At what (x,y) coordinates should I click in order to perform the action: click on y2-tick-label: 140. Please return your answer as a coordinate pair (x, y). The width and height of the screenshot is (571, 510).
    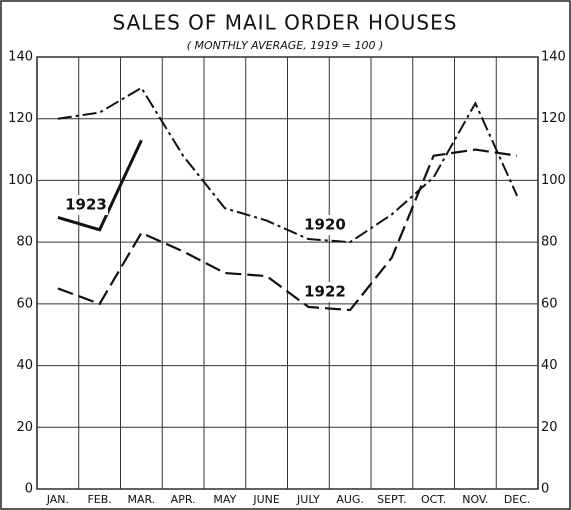
    Looking at the image, I should click on (553, 57).